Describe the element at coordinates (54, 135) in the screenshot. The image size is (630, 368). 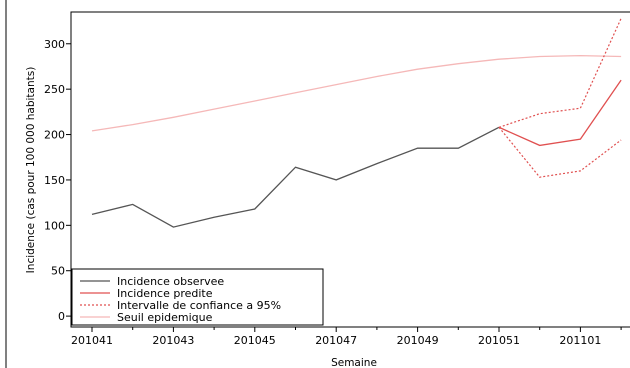
I see `y-tick-label: 200` at that location.